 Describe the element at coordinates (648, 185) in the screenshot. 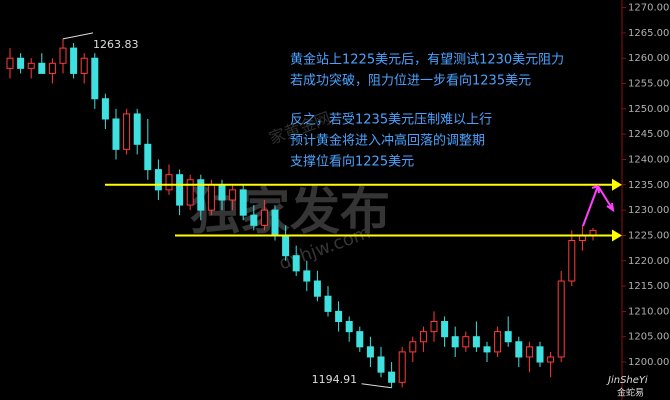

I see `y-tick-label: 1235.00` at that location.